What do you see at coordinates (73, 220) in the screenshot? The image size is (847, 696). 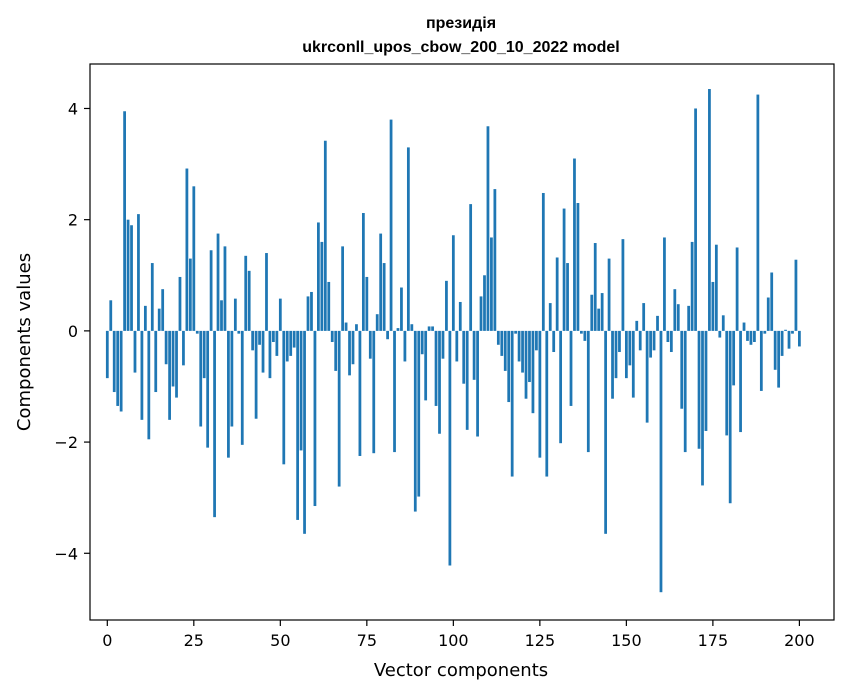 I see `y-tick-label-2: 2` at bounding box center [73, 220].